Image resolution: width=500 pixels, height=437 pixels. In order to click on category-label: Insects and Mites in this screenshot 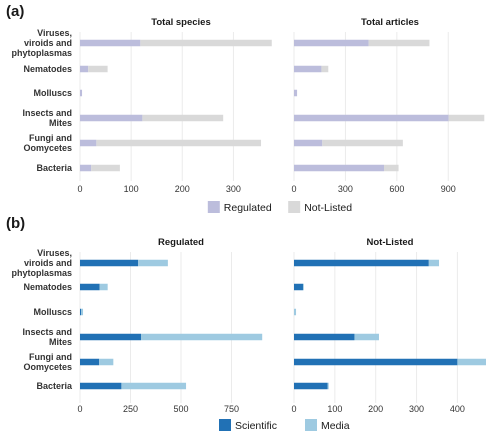, I will do `click(47, 337)`.